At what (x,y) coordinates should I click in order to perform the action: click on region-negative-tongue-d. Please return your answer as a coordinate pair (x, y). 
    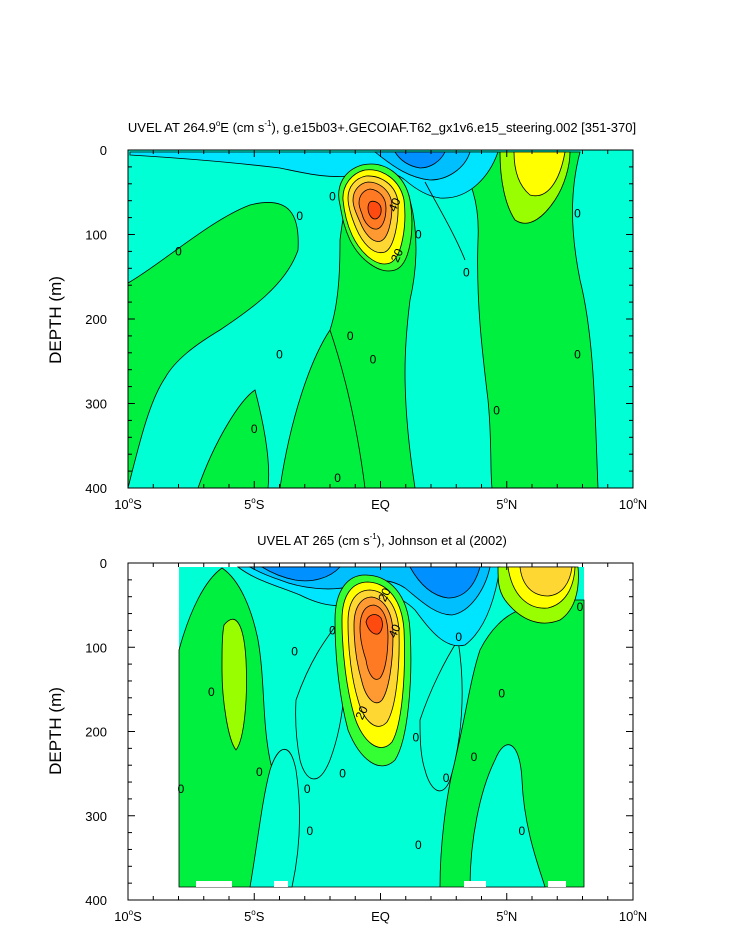
    Looking at the image, I should click on (441, 715).